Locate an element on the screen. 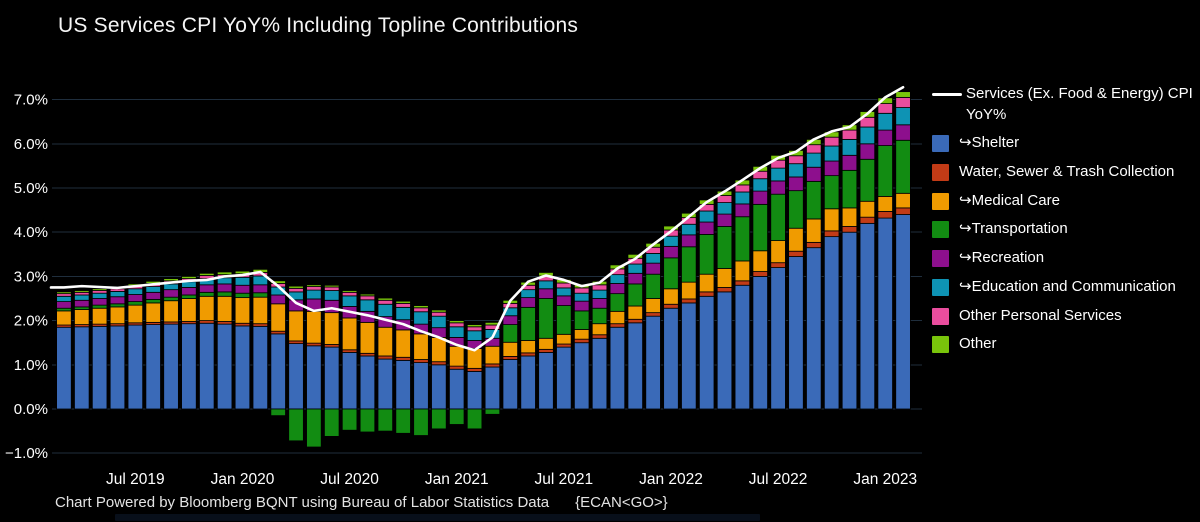 This screenshot has height=522, width=1200. legend-item-transportation: ↪Transportation is located at coordinates (1063, 229).